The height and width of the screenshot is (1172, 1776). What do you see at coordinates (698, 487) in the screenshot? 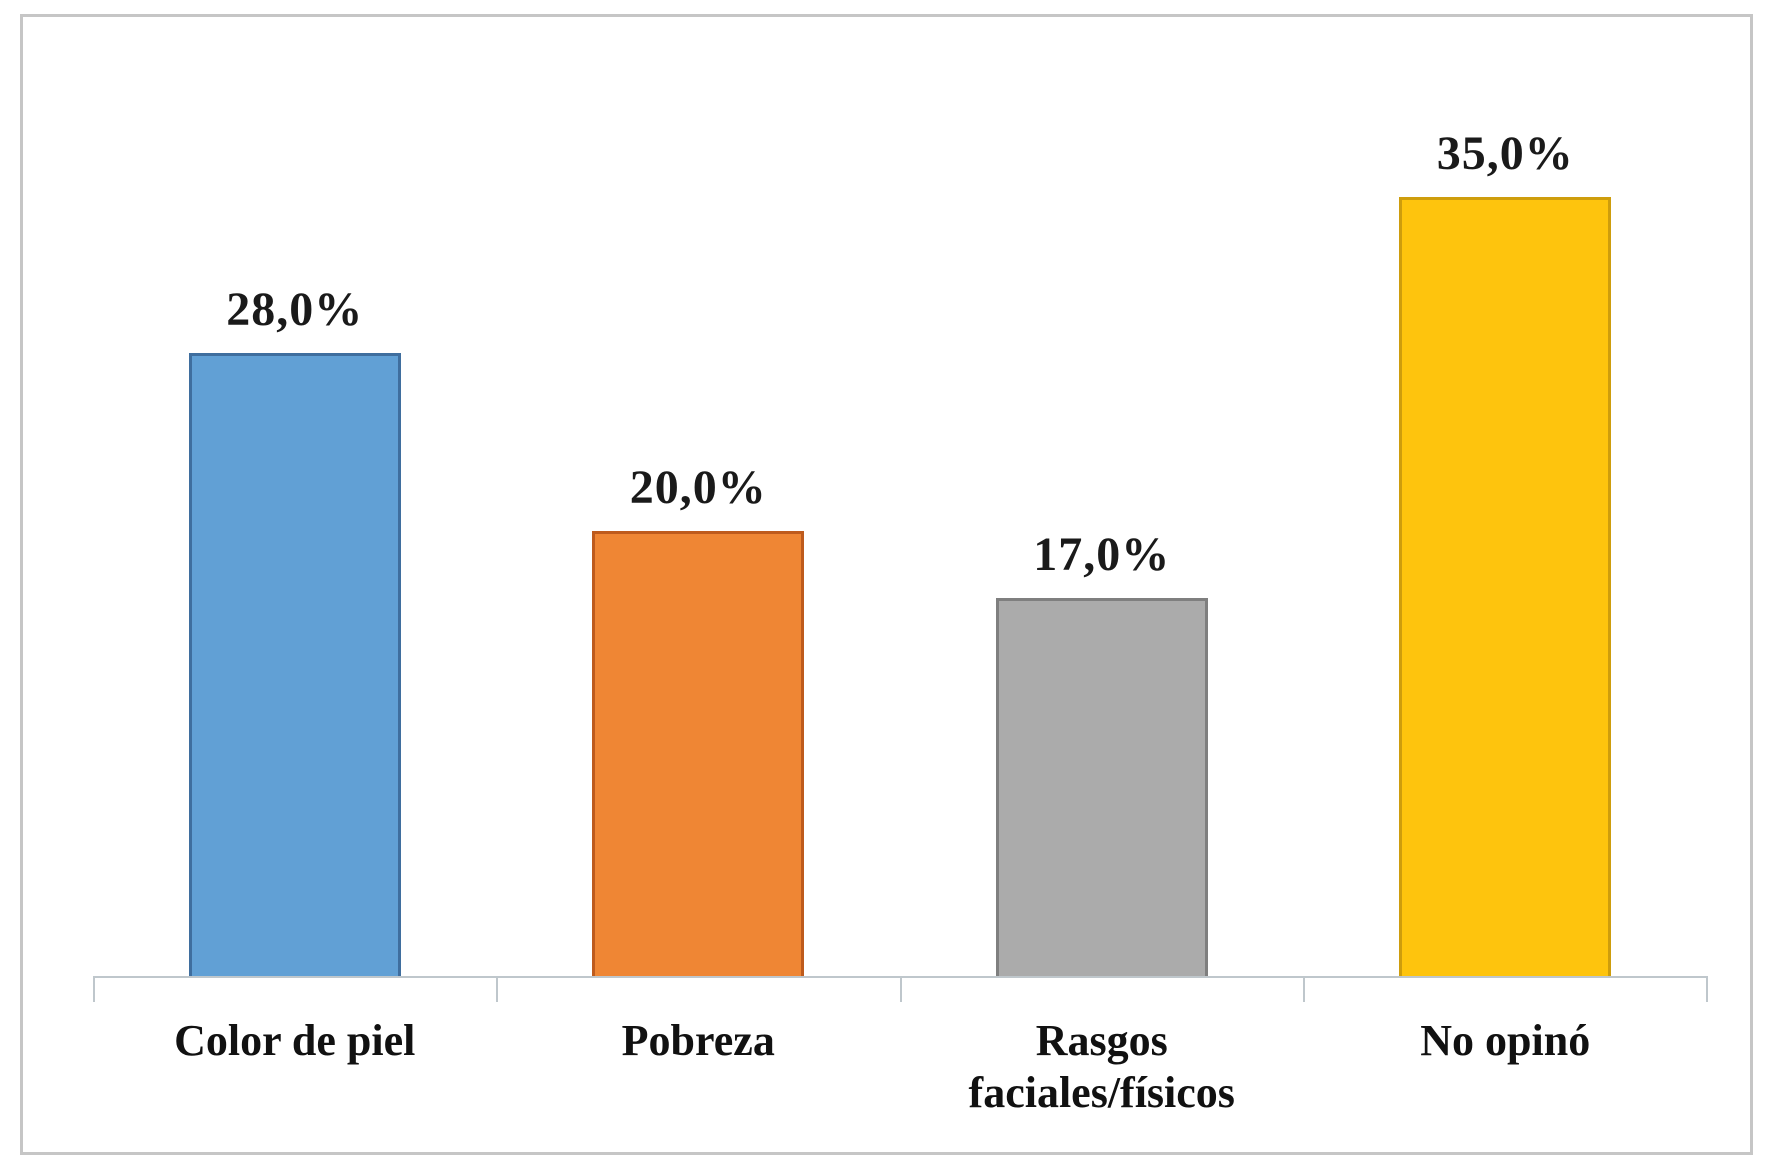
I see `value-label: 20,0%` at bounding box center [698, 487].